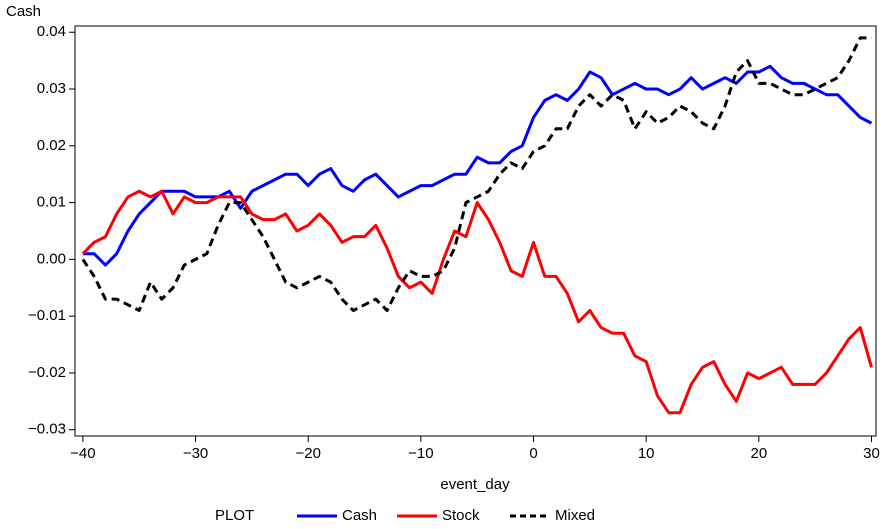 This screenshot has height=529, width=885. Describe the element at coordinates (51, 88) in the screenshot. I see `y-tick-label: 0.03` at that location.